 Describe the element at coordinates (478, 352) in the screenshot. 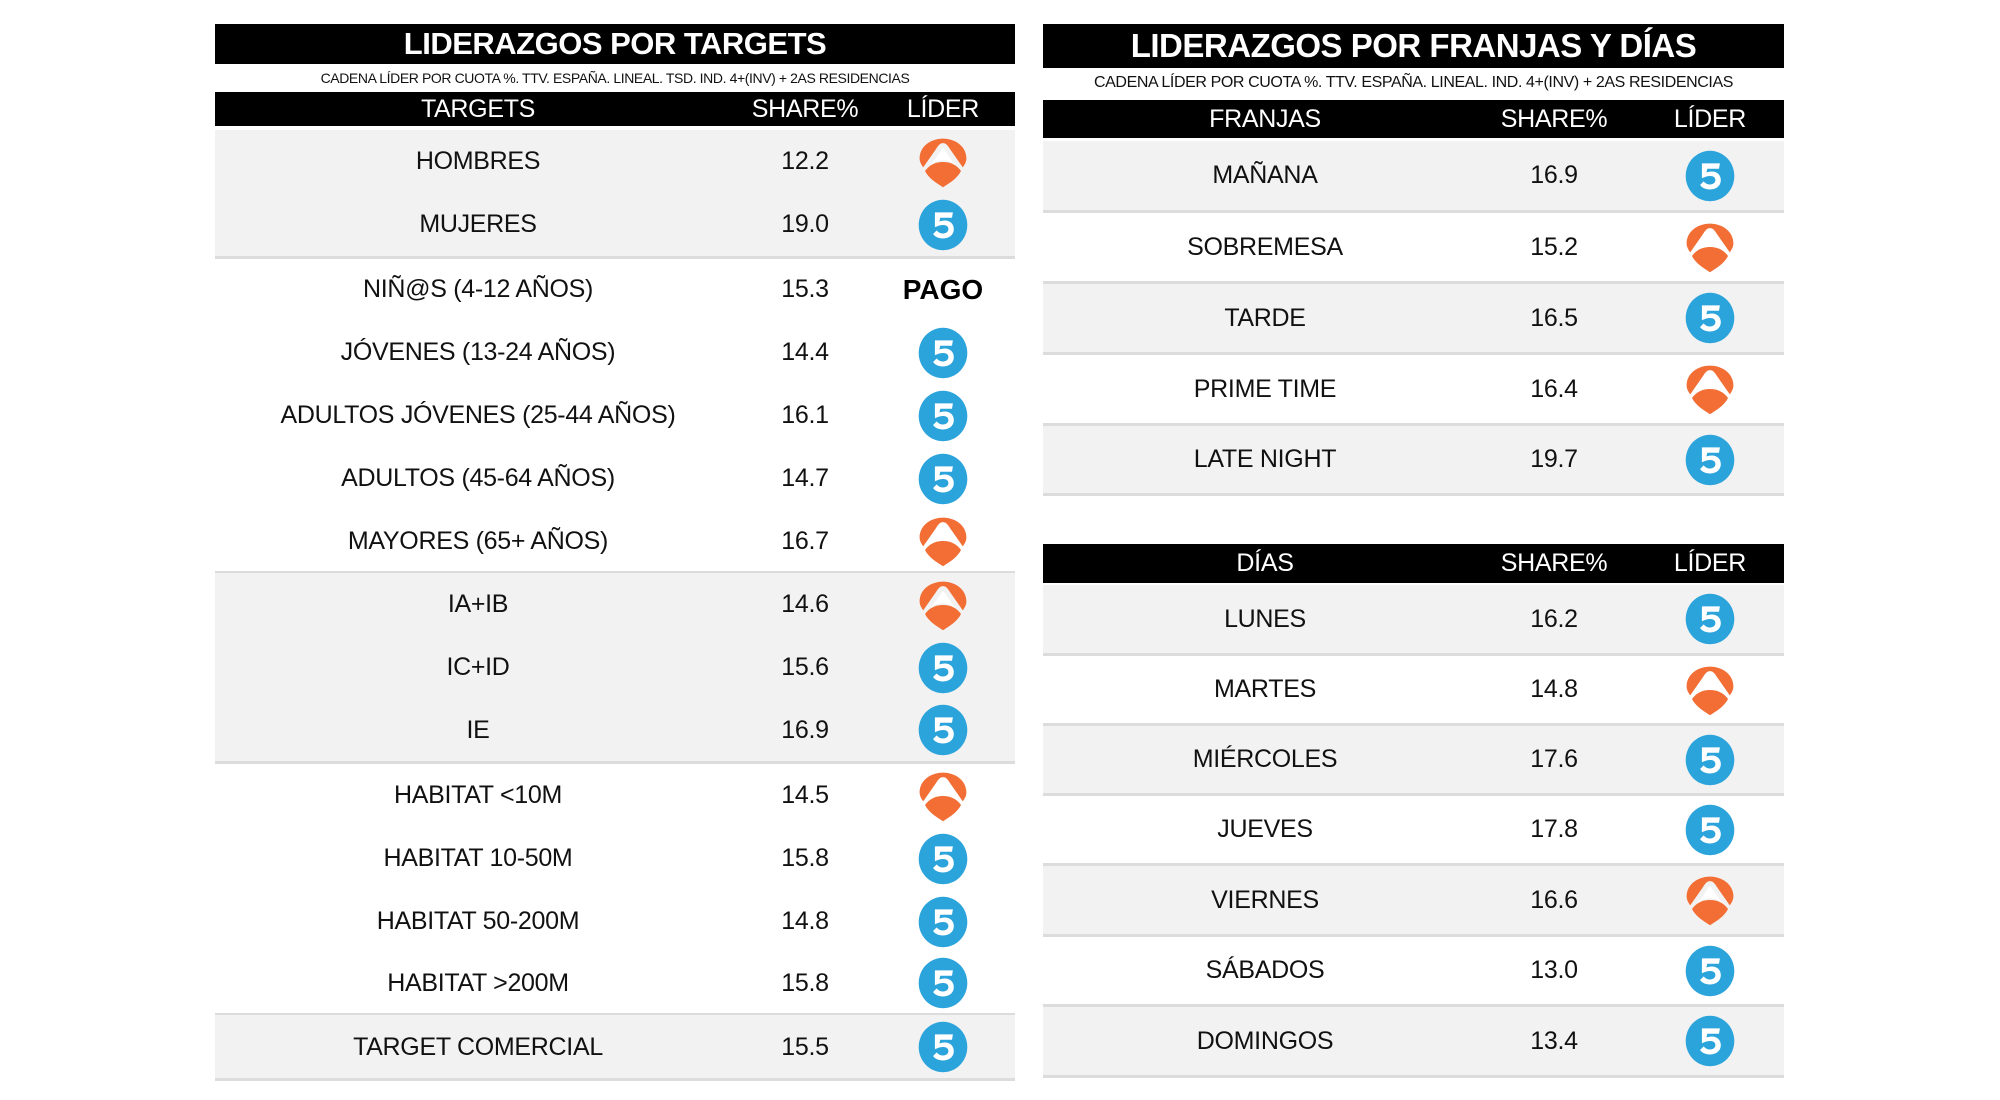

I see `row-label: JÓVENES (13-24 AÑOS)` at that location.